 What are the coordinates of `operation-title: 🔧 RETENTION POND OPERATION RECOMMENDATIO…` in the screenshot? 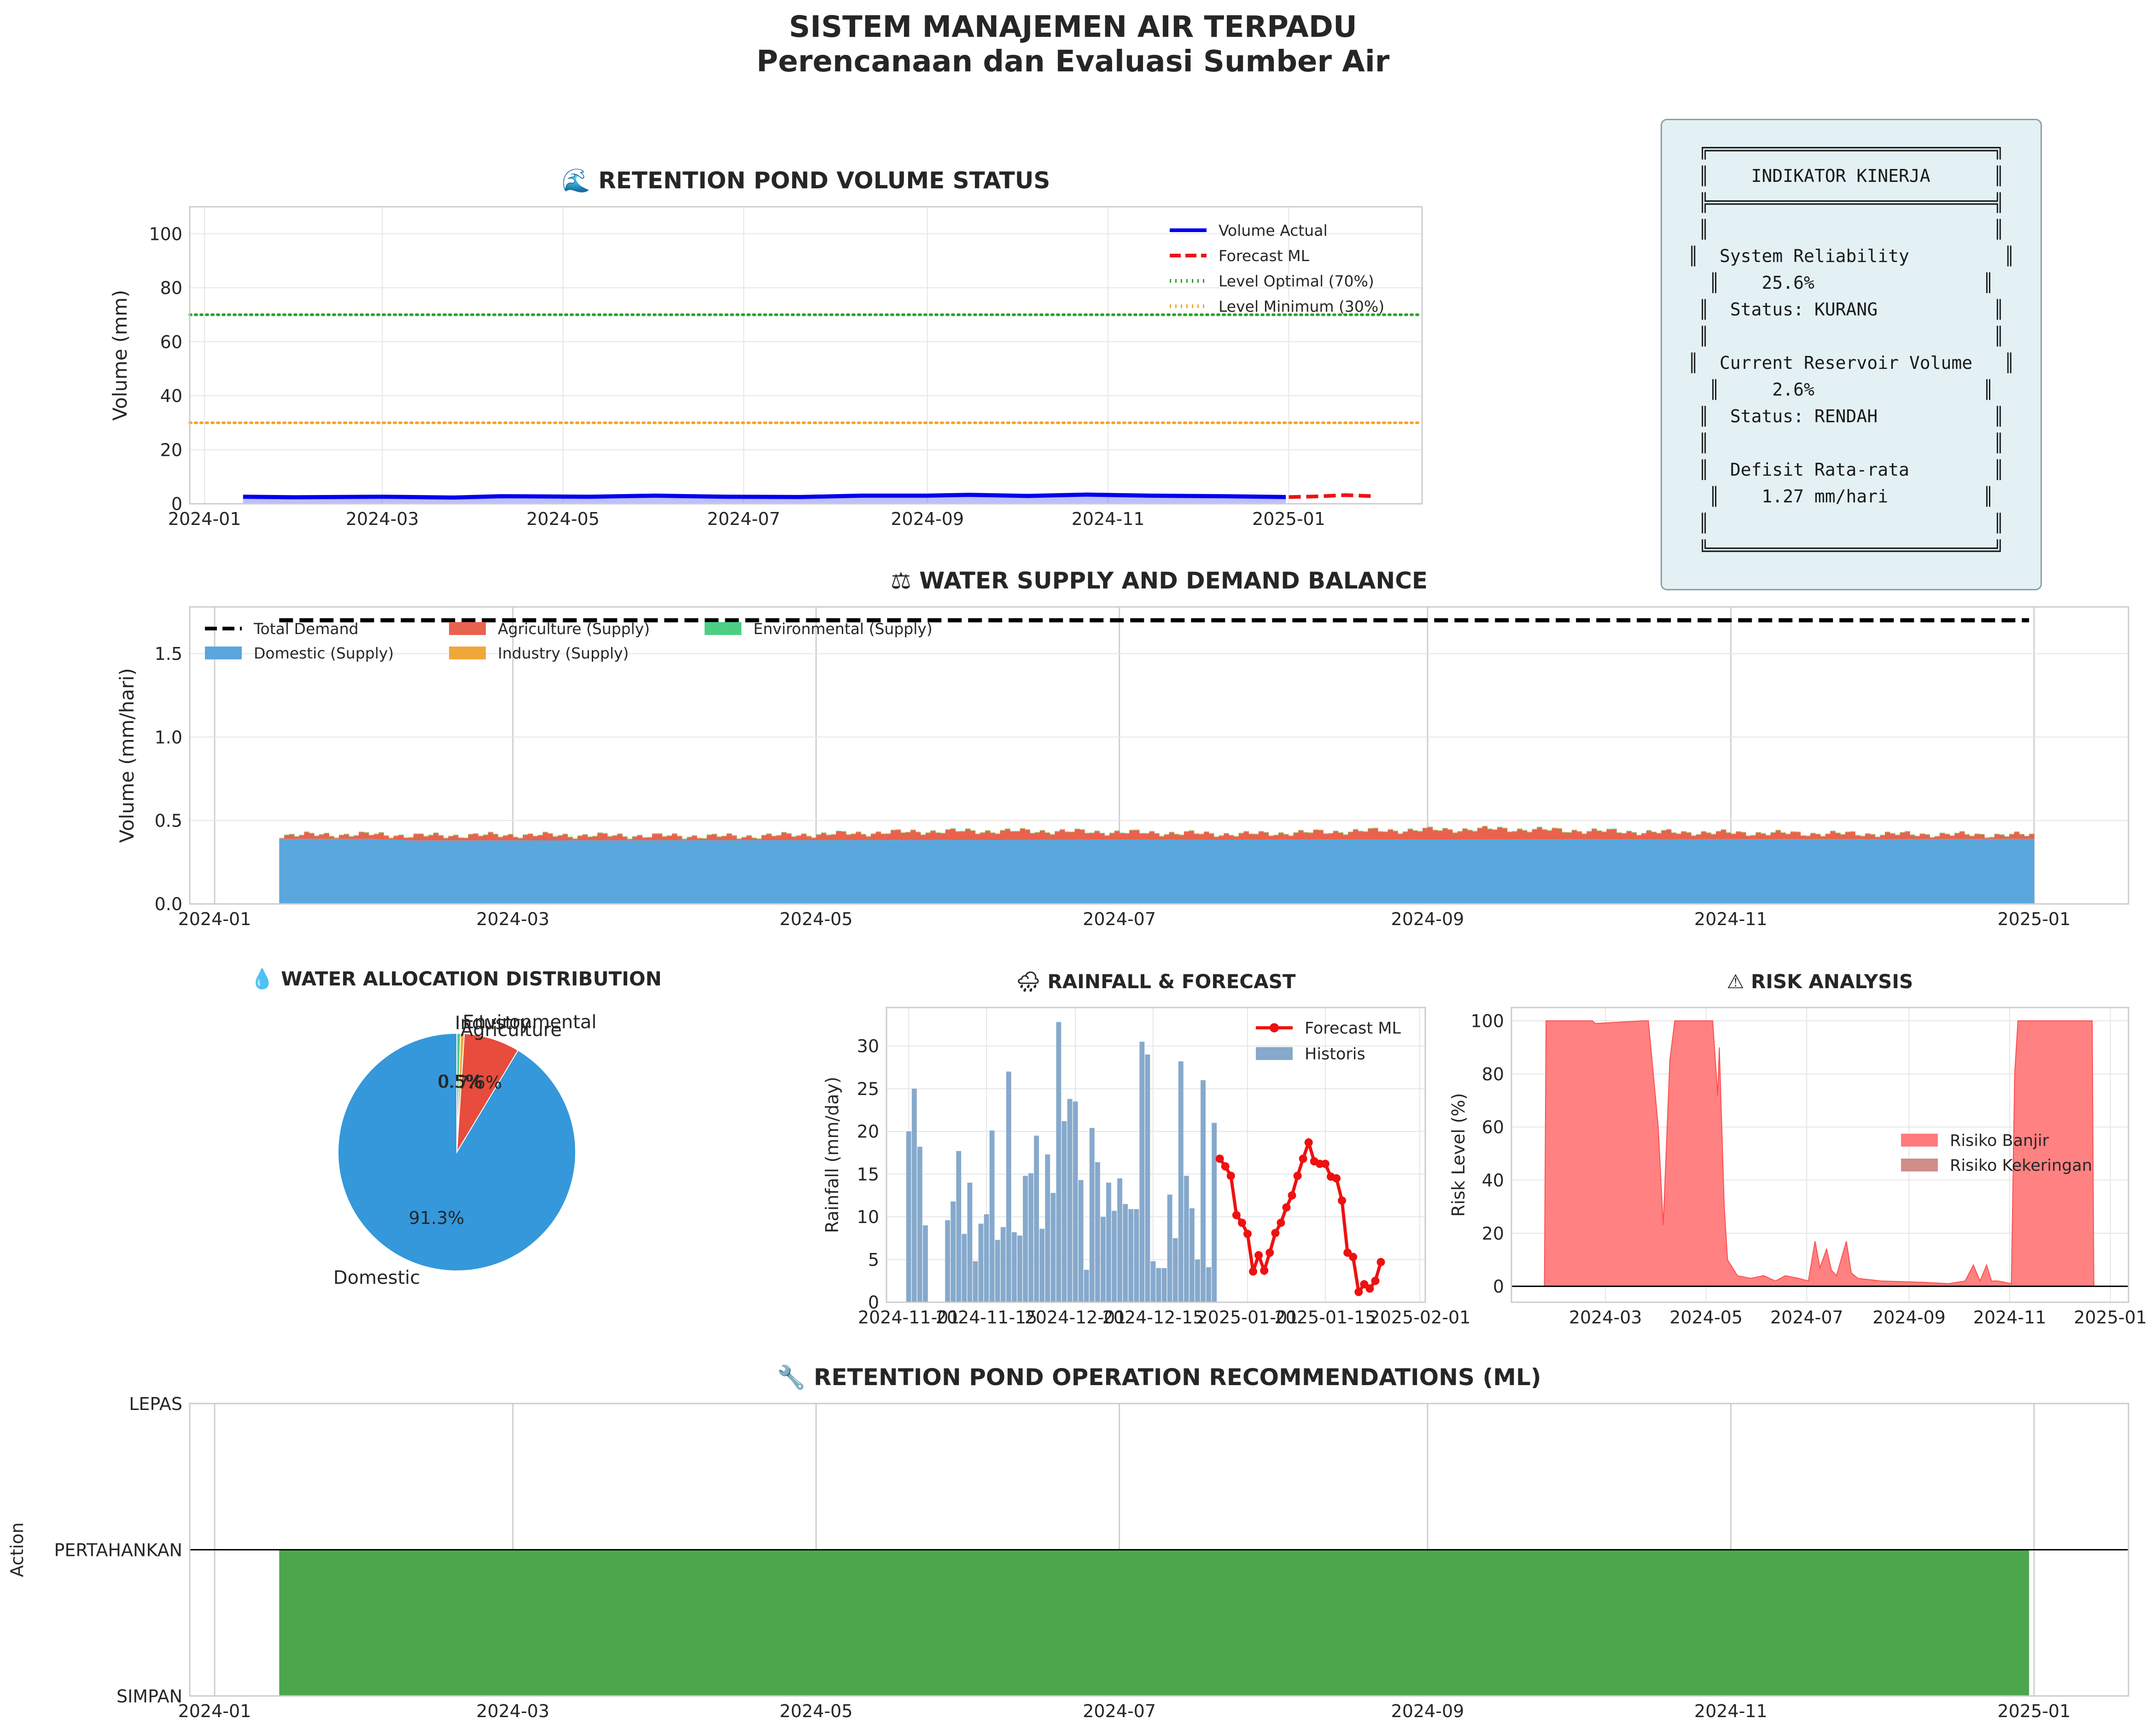 It's located at (1159, 1377).